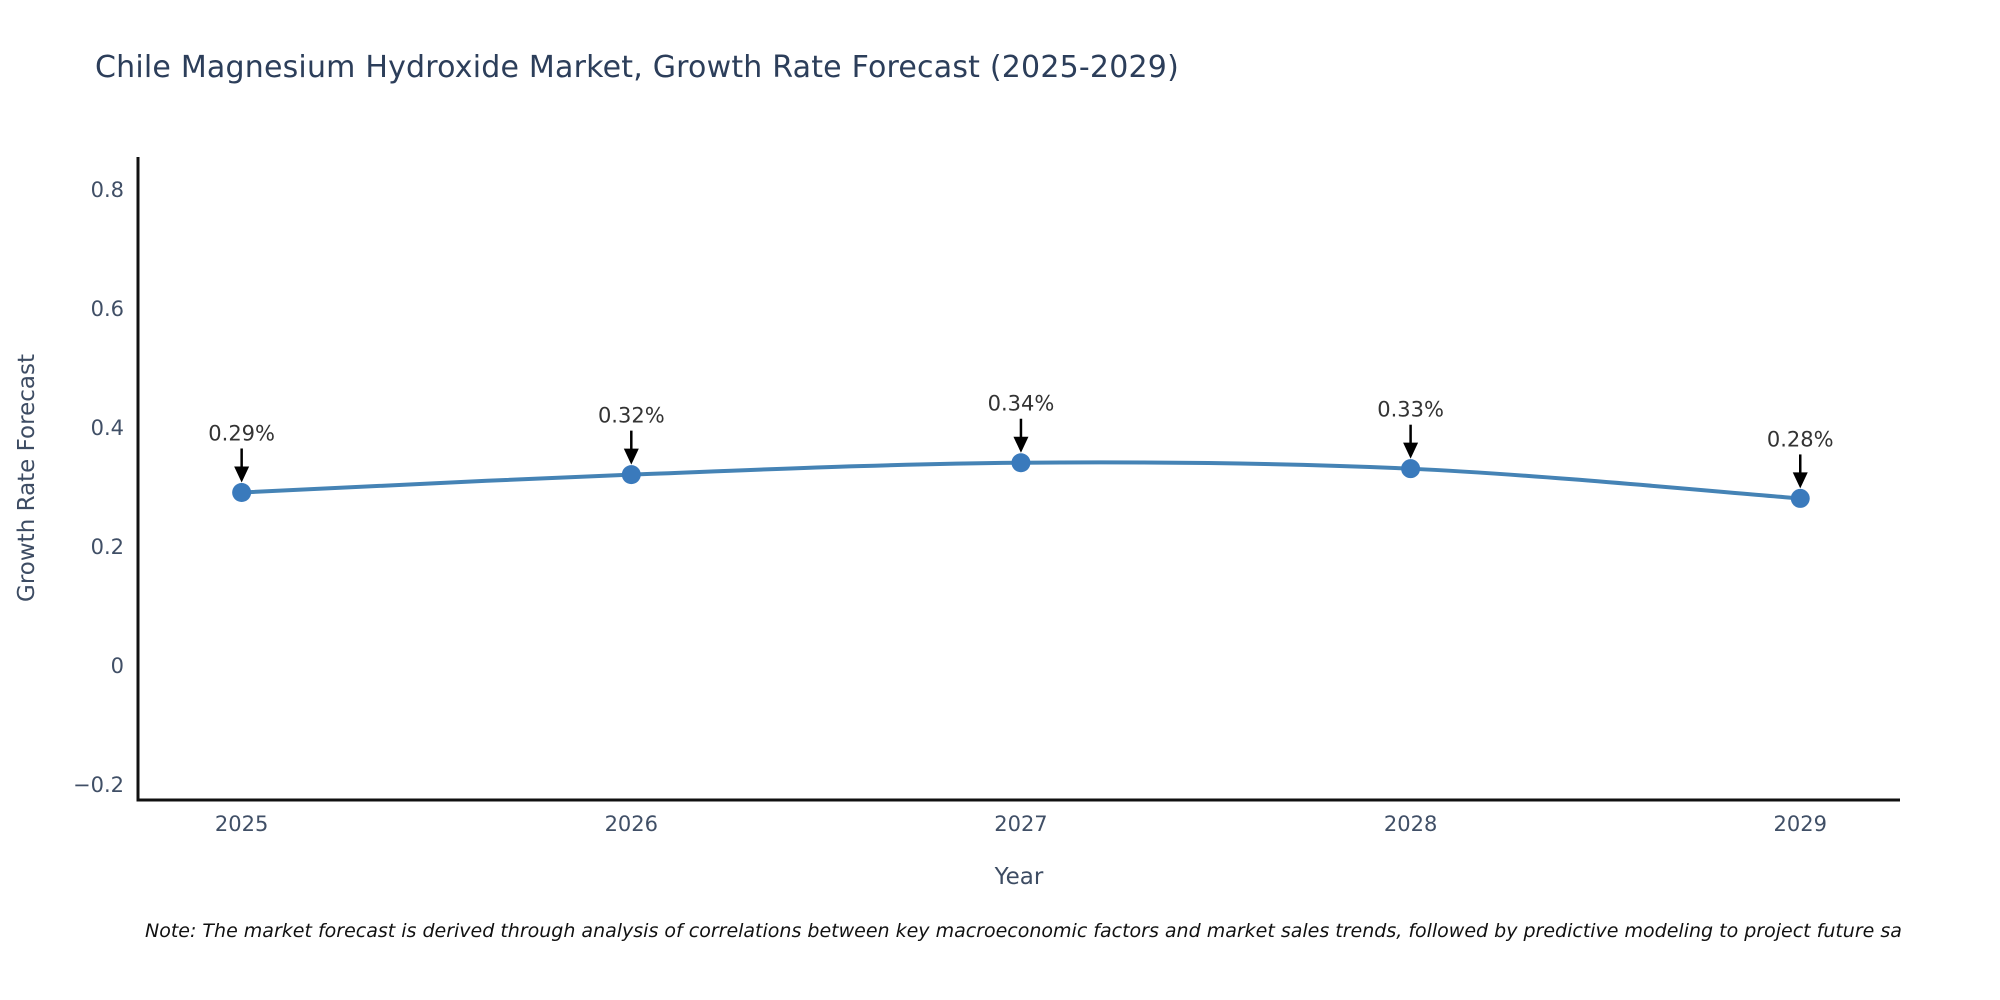  Describe the element at coordinates (107, 309) in the screenshot. I see `y-tick-label: 0.6` at that location.